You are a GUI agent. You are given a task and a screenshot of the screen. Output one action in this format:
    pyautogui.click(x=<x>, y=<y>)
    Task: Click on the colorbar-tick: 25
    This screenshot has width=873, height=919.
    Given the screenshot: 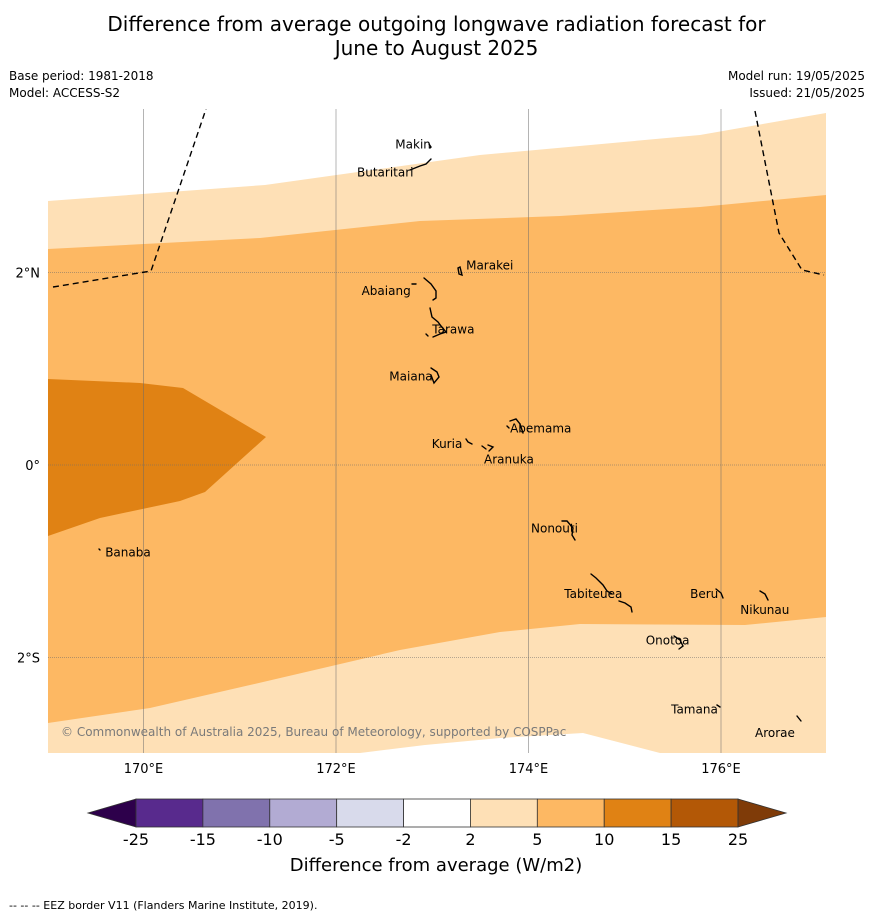 What is the action you would take?
    pyautogui.click(x=738, y=839)
    